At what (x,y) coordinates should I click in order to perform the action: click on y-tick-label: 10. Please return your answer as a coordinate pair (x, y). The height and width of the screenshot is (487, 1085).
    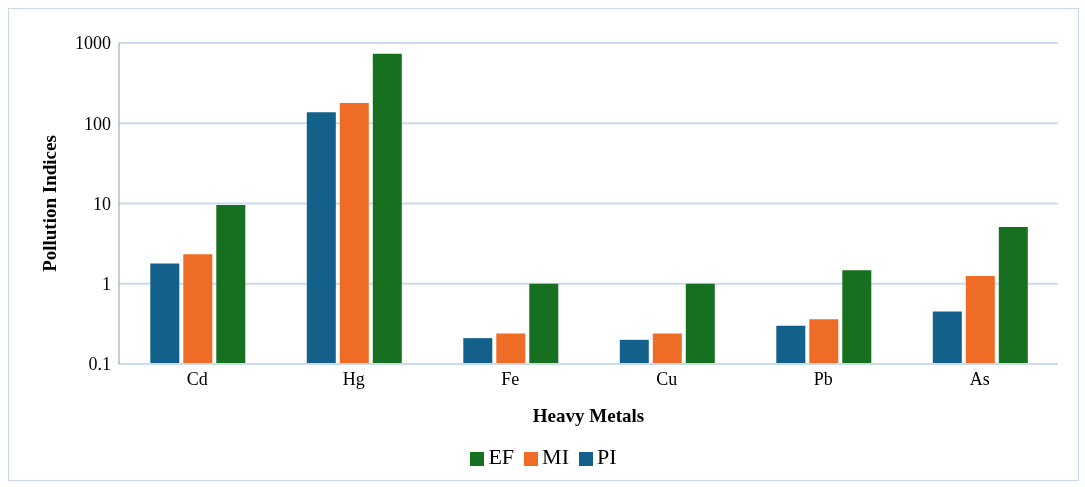
    Looking at the image, I should click on (102, 203).